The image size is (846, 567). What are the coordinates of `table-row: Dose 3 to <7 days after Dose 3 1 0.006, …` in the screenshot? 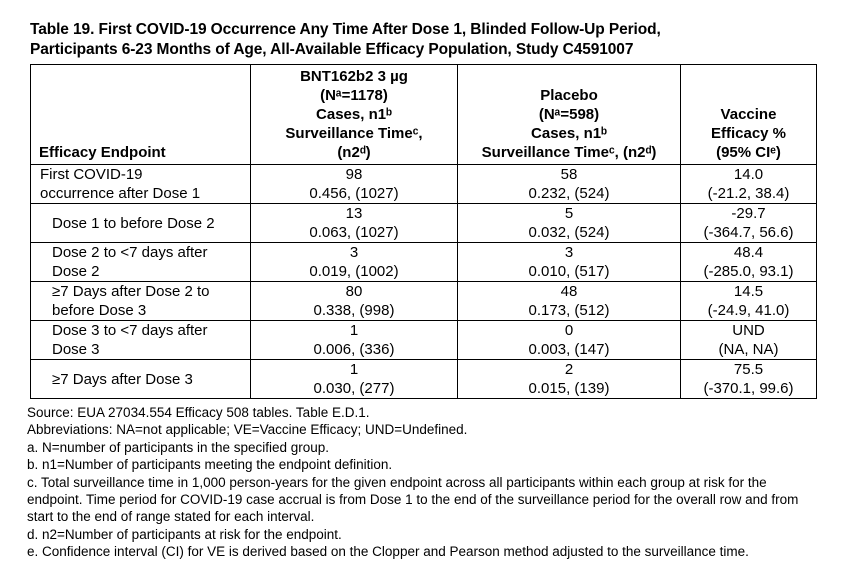 It's located at (423, 340).